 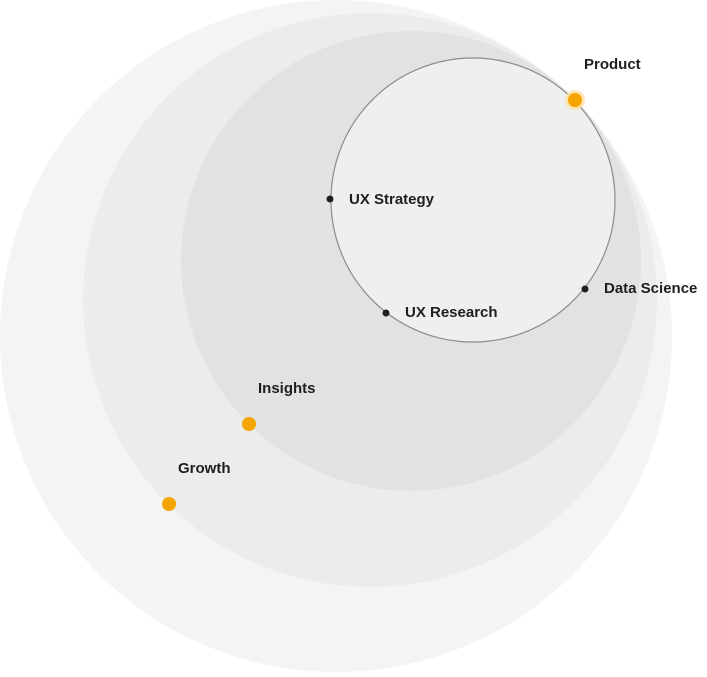 What do you see at coordinates (585, 289) in the screenshot?
I see `data-science-dot` at bounding box center [585, 289].